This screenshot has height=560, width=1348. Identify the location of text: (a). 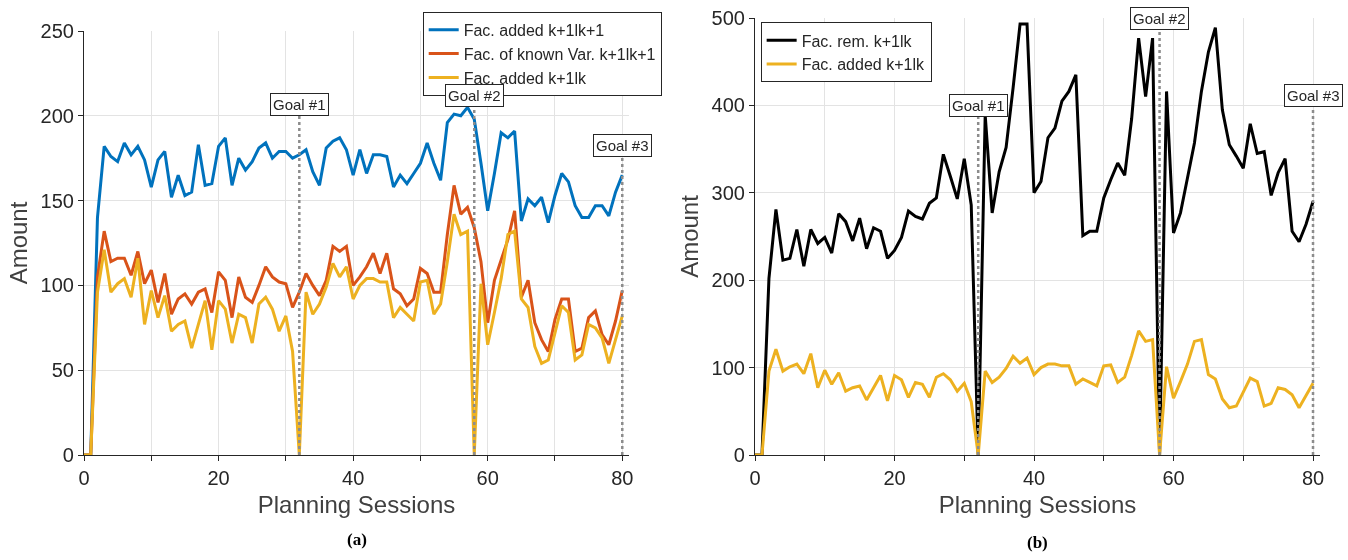
(357, 539).